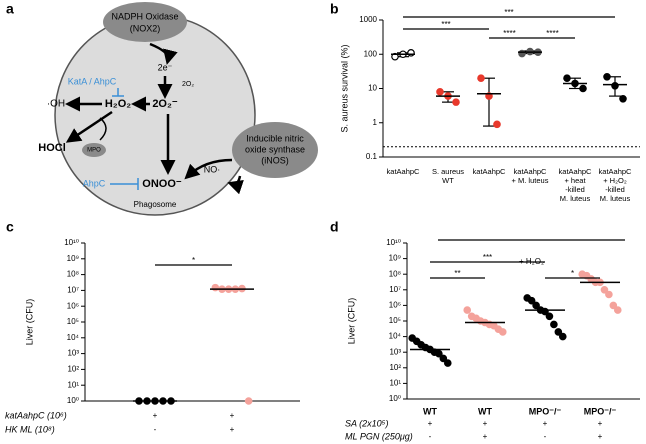 Image resolution: width=646 pixels, height=444 pixels. Describe the element at coordinates (366, 423) in the screenshot. I see `row-label: SA (2x10⁵)` at that location.